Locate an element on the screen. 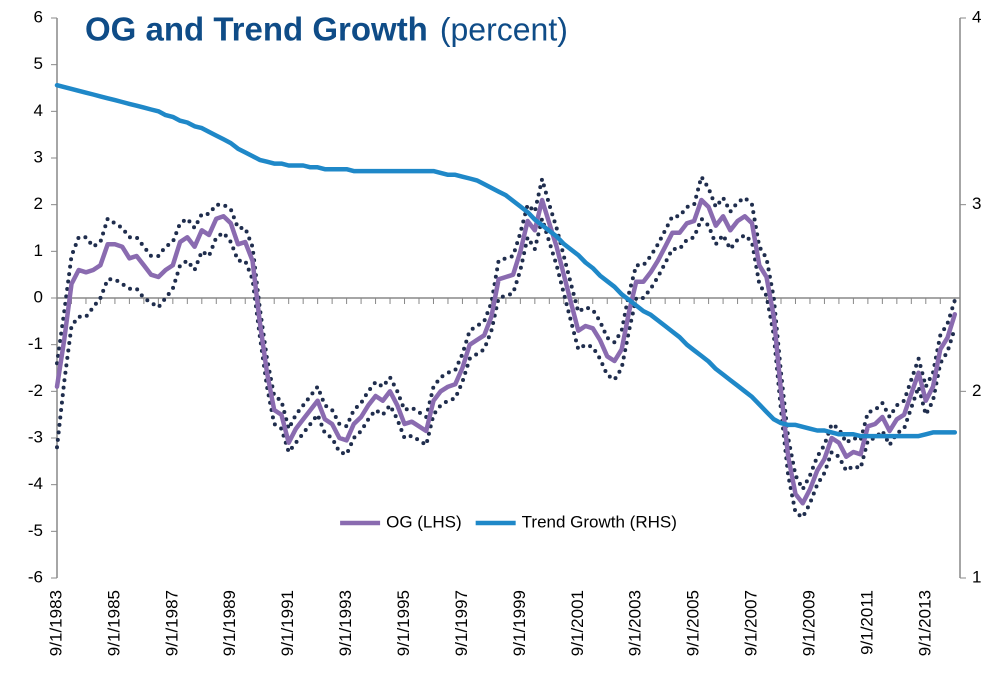 The height and width of the screenshot is (700, 1000). x-tick-label: 9/1/1991 is located at coordinates (287, 623).